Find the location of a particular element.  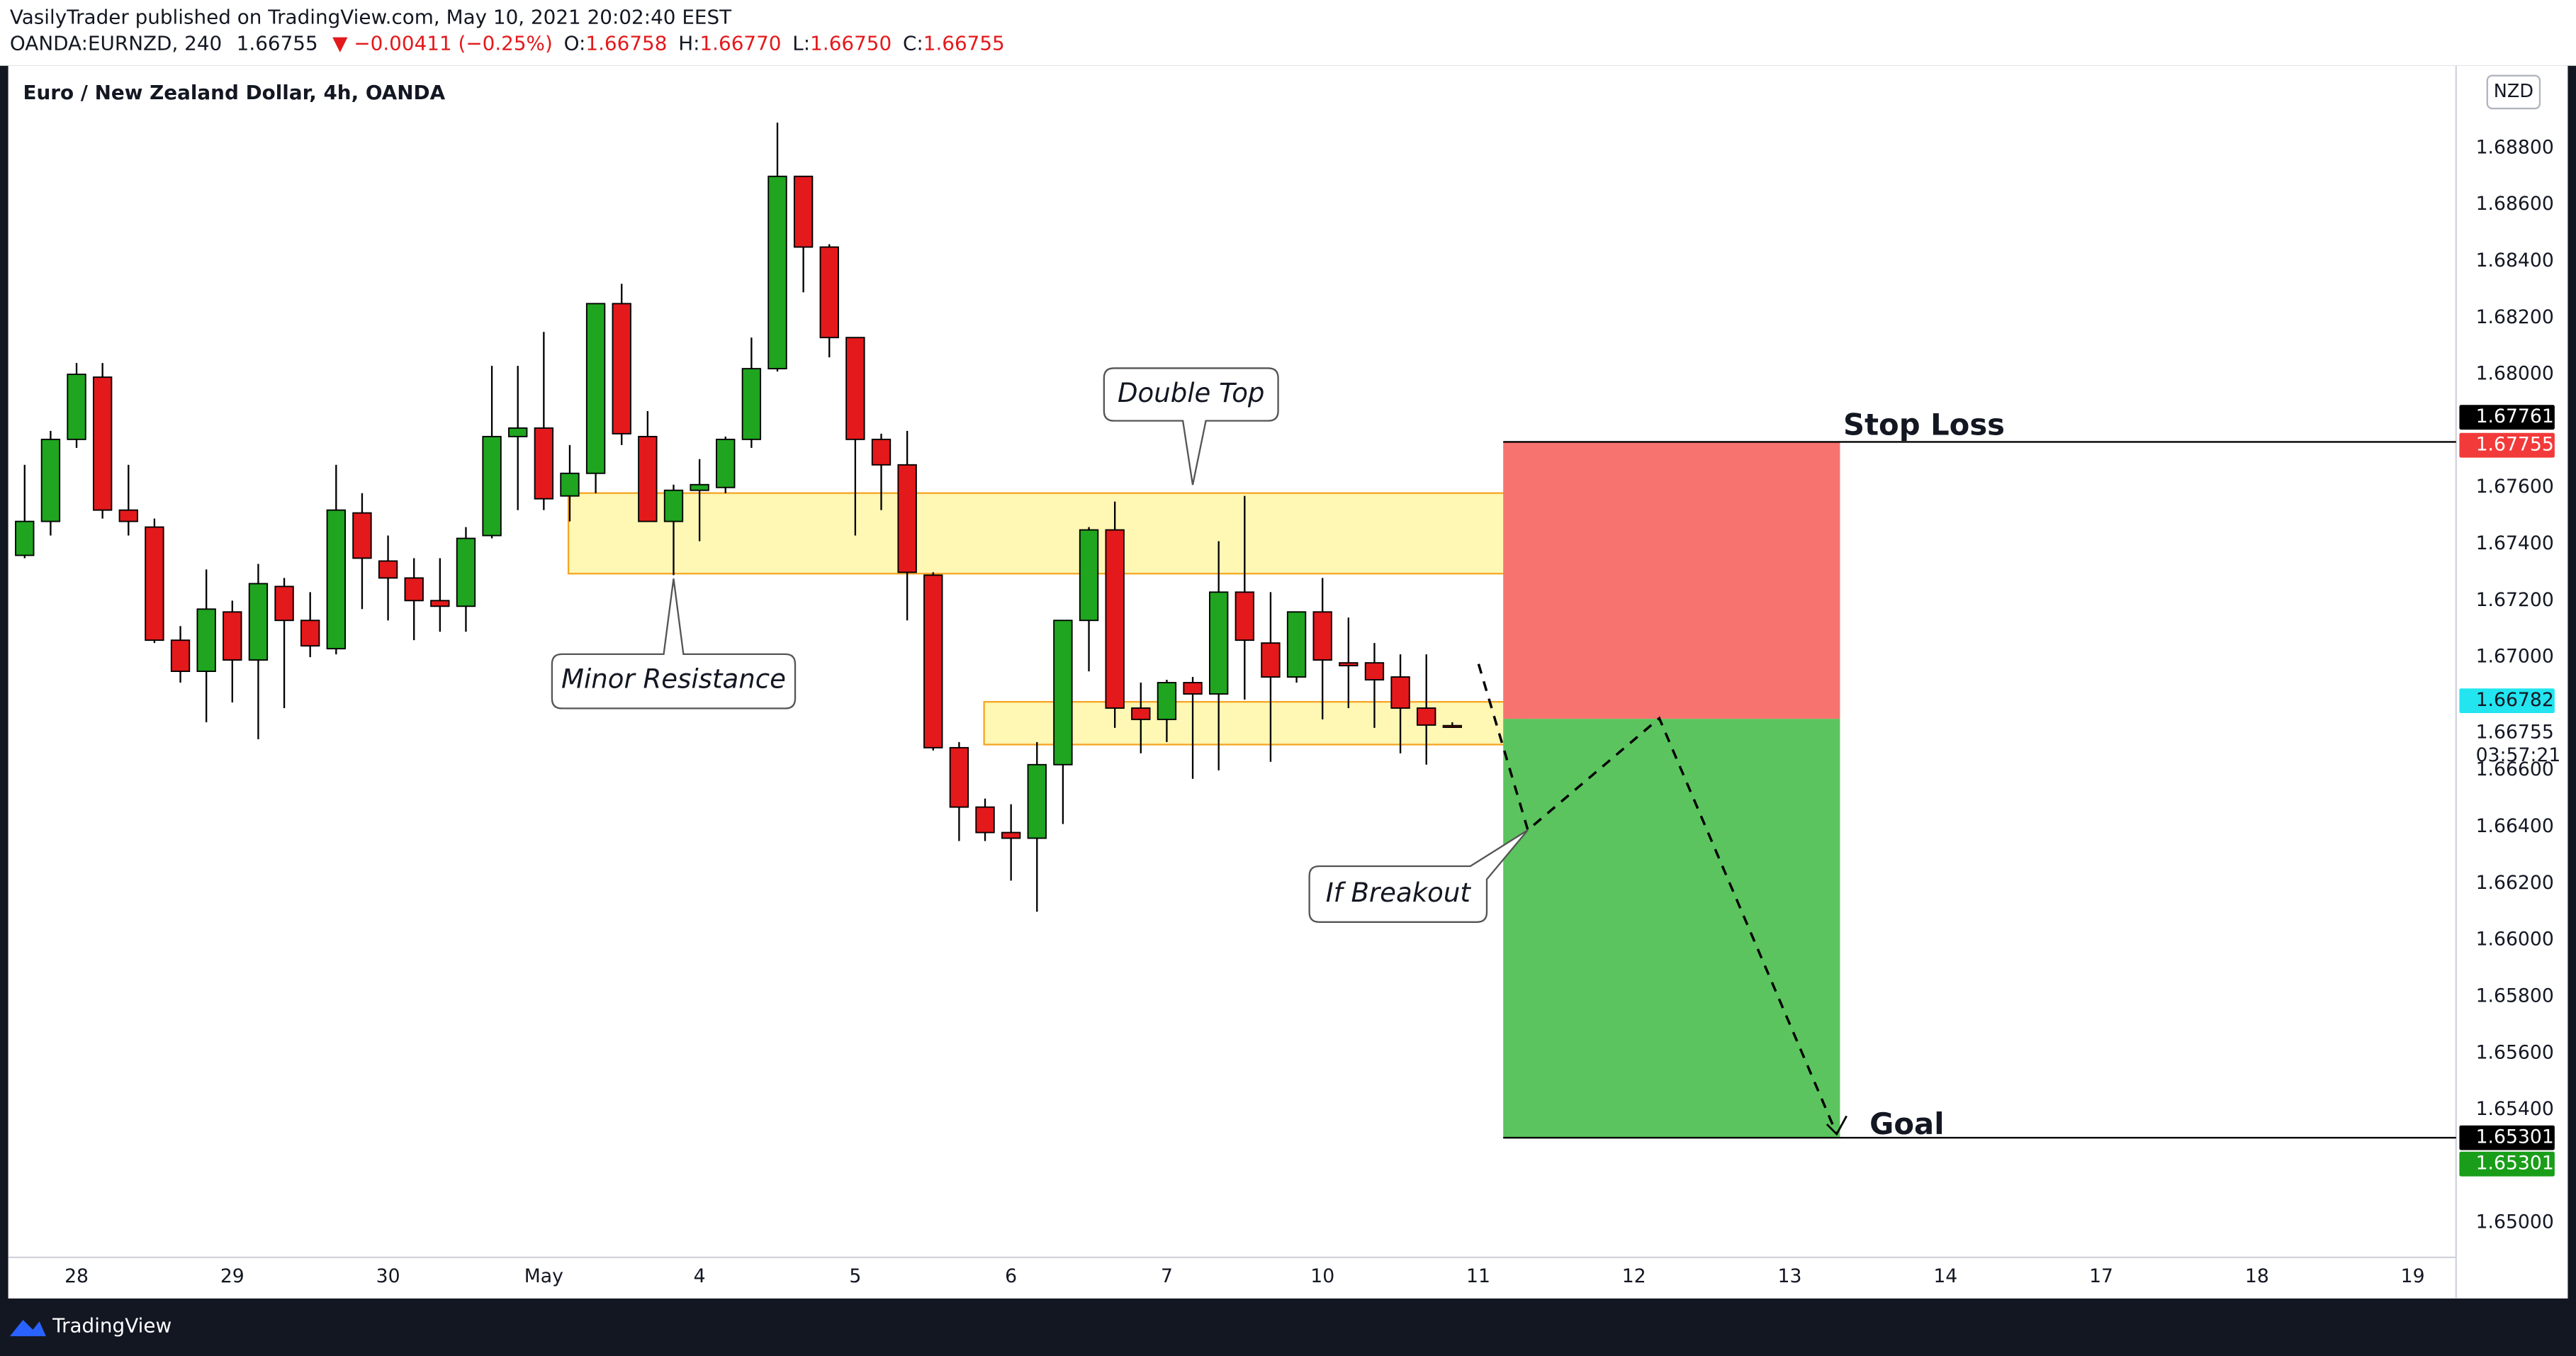

y-tick-label: 1.65400 is located at coordinates (2515, 1109).